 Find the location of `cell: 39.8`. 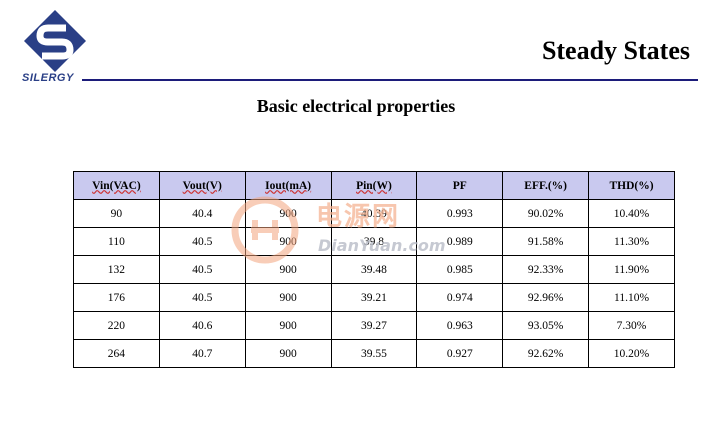

cell: 39.8 is located at coordinates (374, 241).